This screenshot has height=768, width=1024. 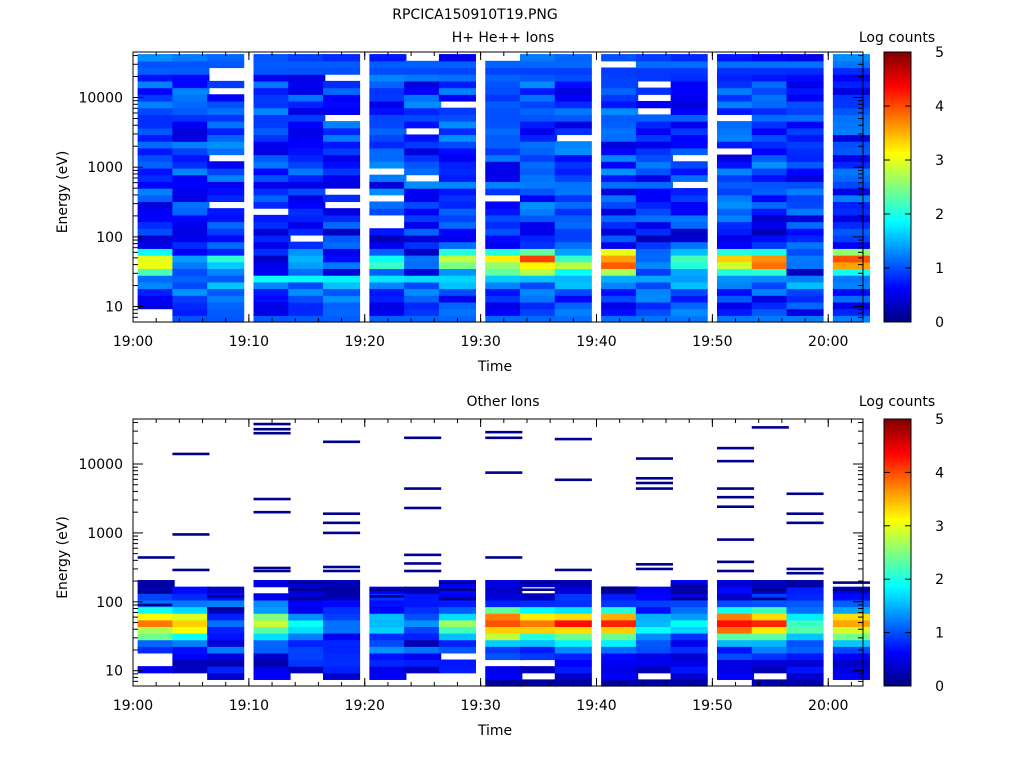 I want to click on y-tick-label: 10000, so click(x=100, y=99).